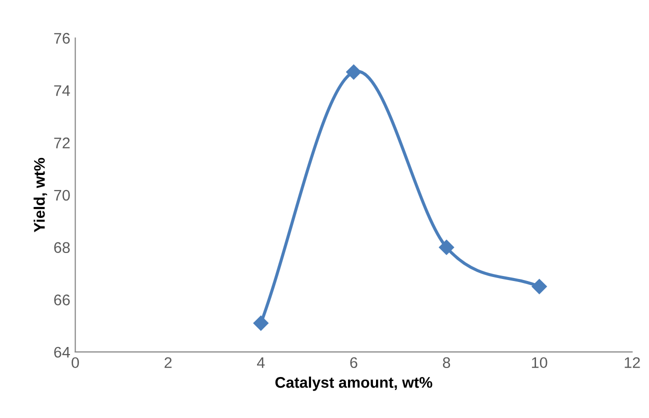 The image size is (649, 418). I want to click on y-axis-title: Yield, wt%, so click(41, 195).